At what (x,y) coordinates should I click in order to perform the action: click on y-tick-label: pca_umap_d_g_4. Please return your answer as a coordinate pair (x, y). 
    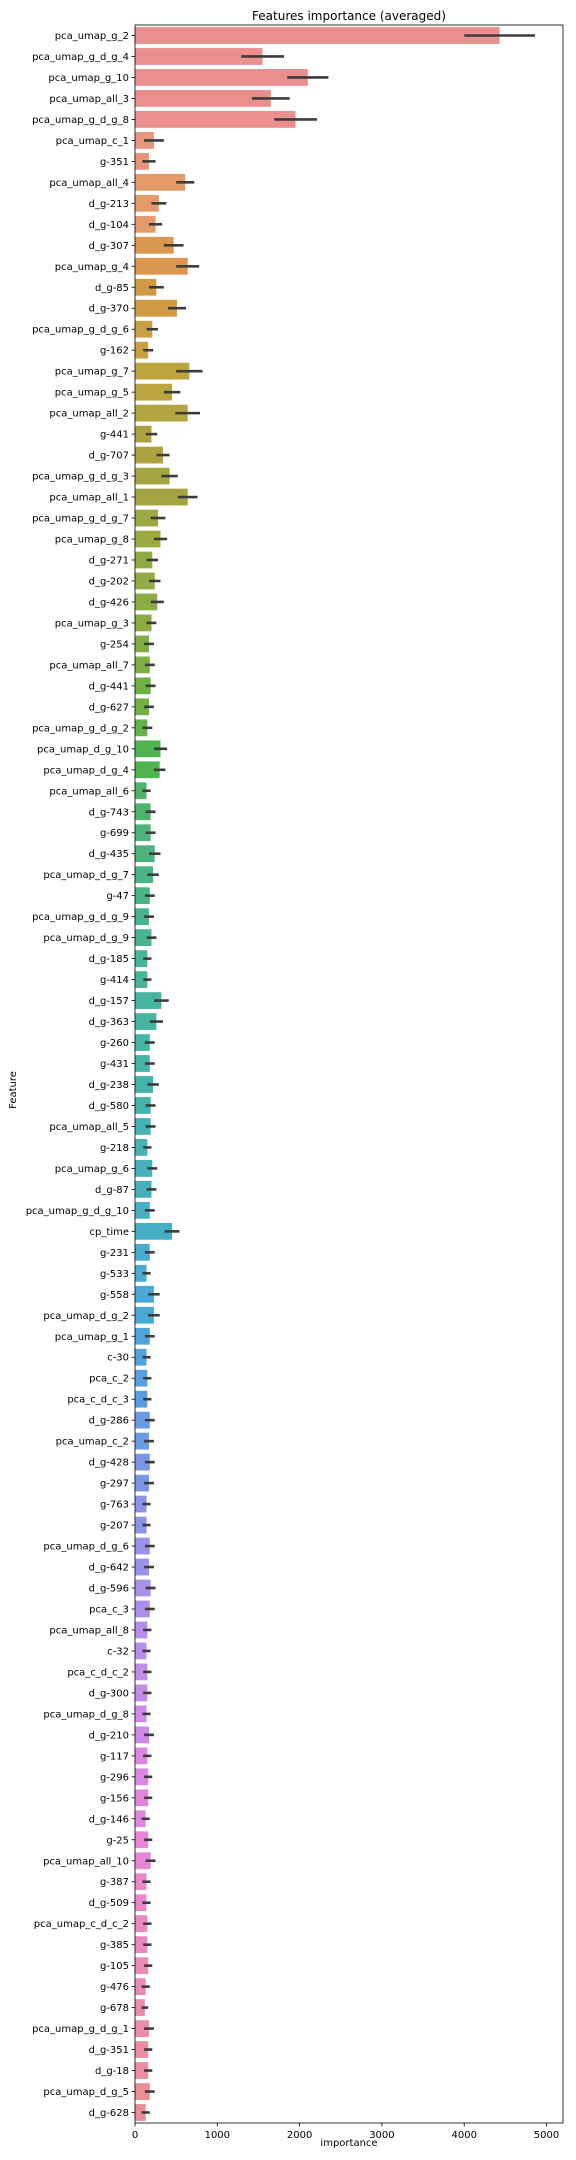
    Looking at the image, I should click on (86, 770).